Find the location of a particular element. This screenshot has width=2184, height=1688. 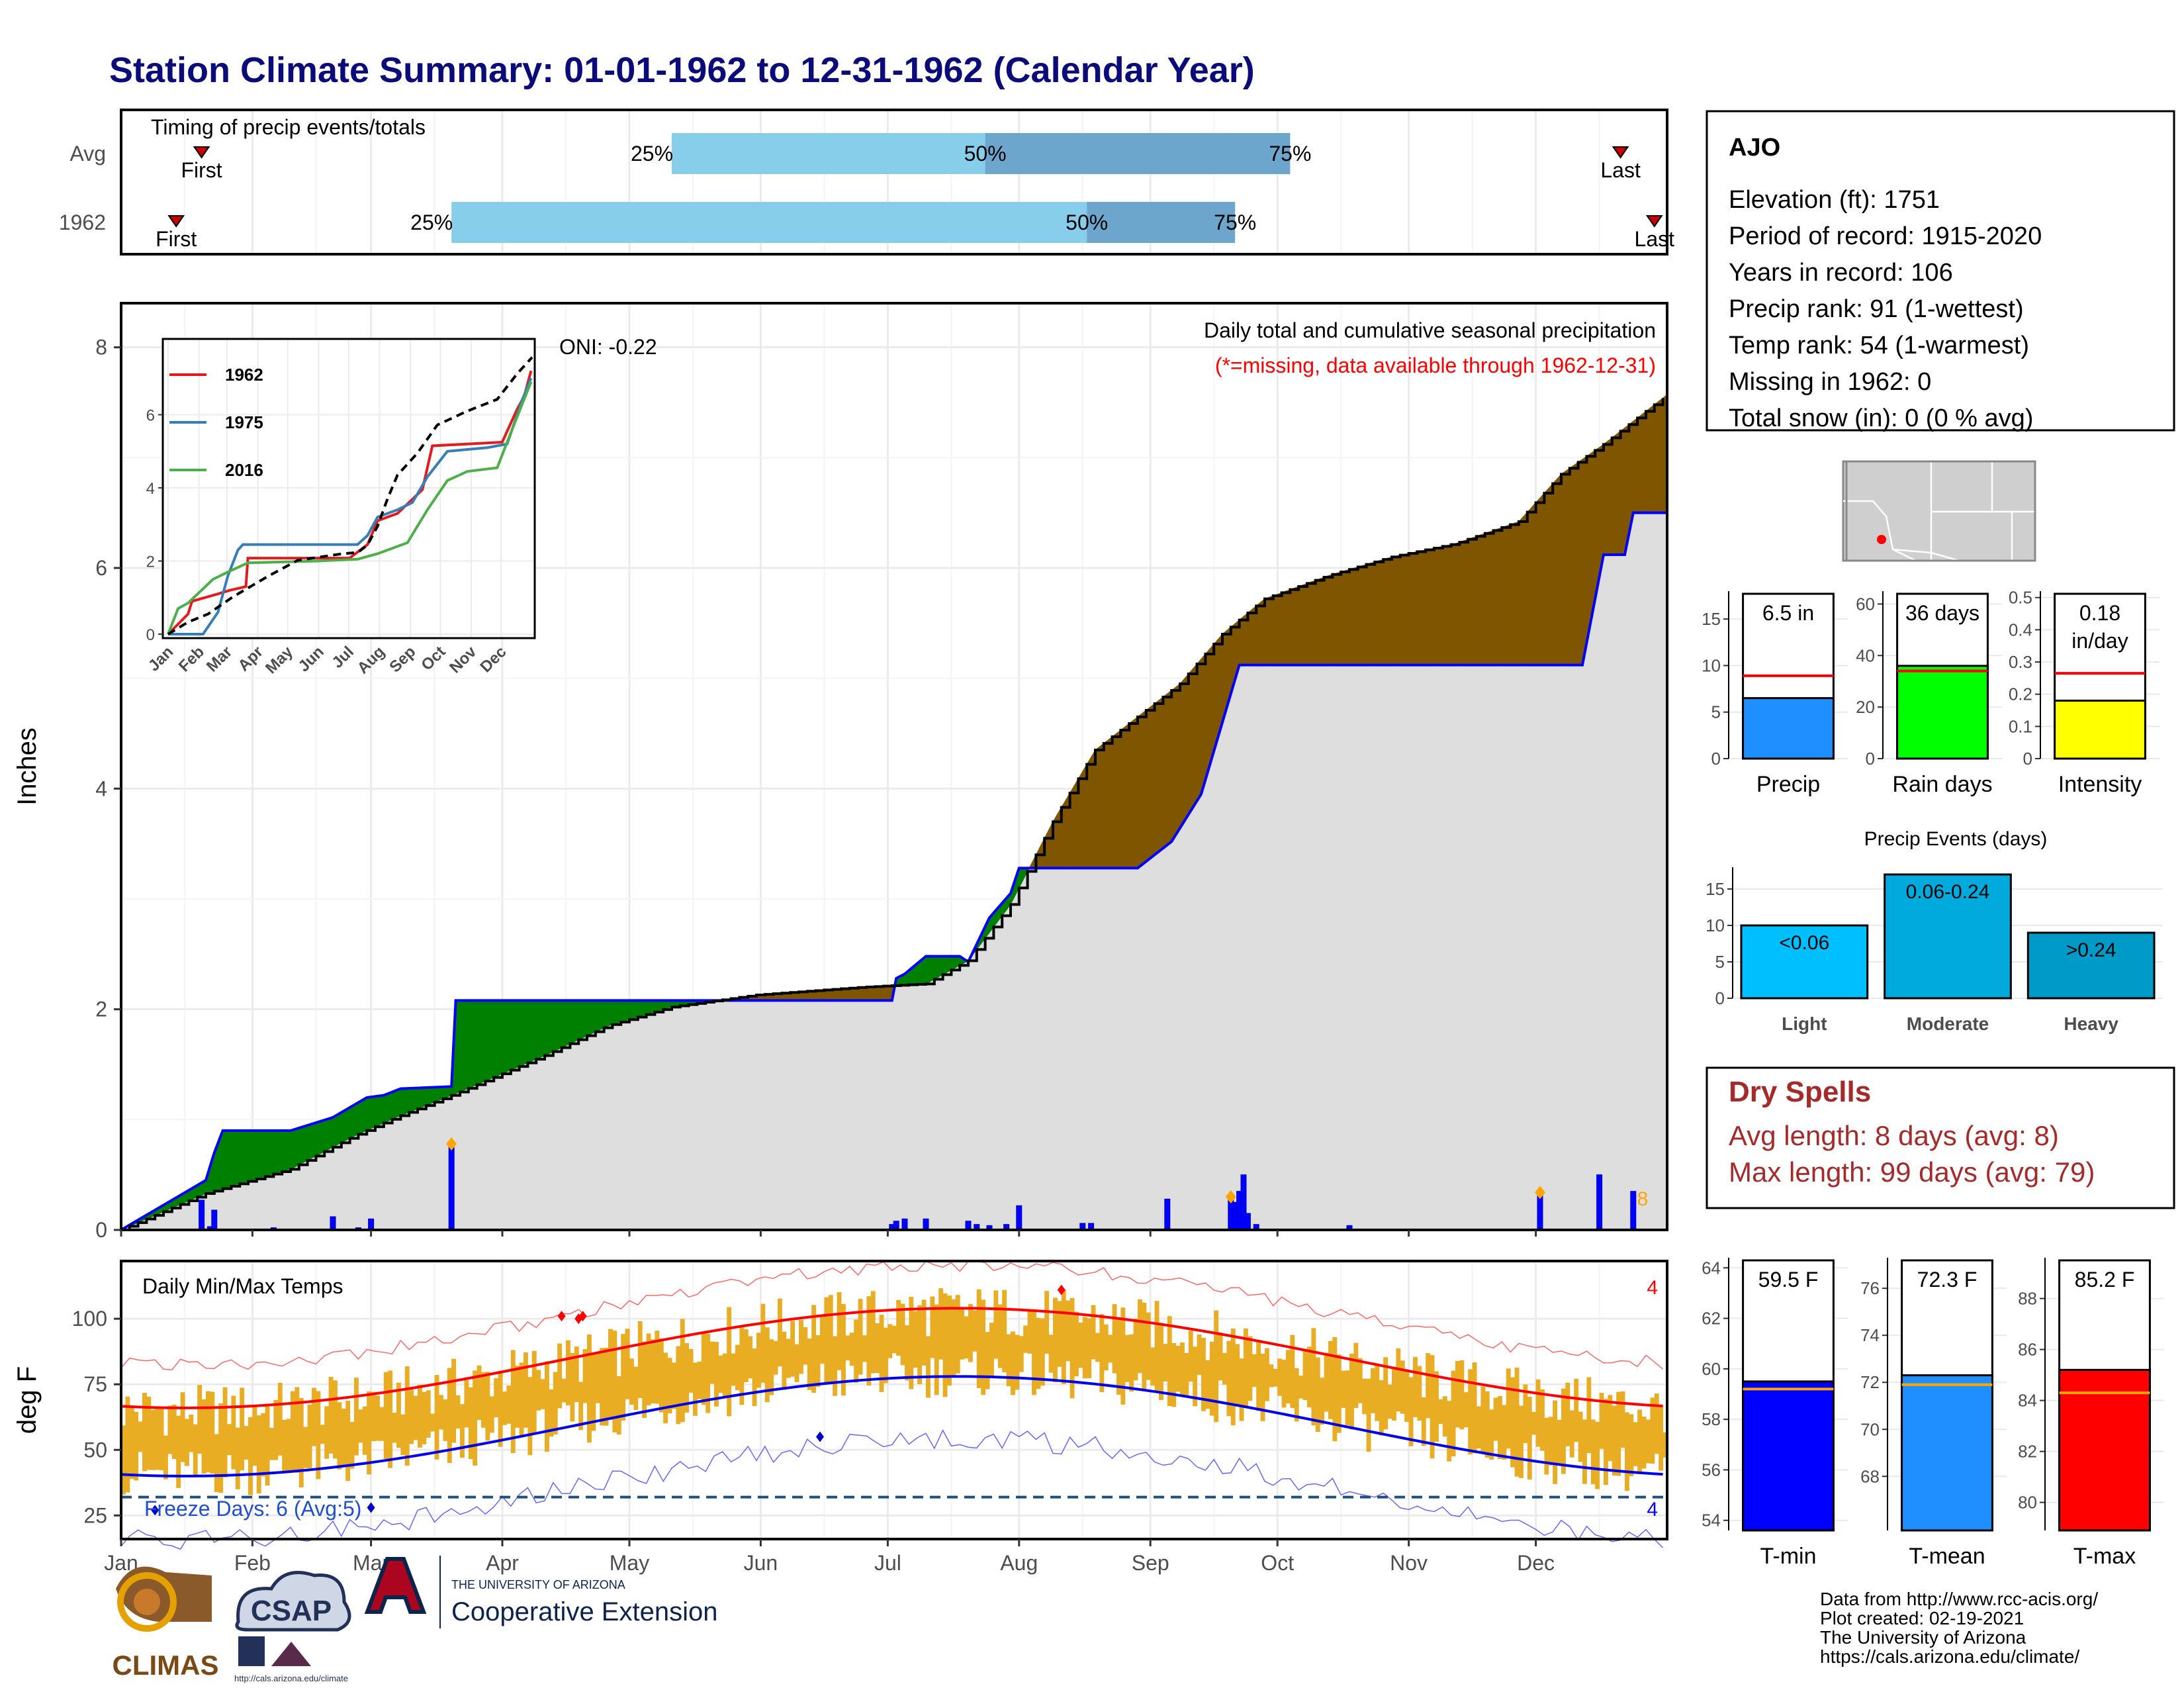

value-label: 36 days is located at coordinates (1942, 613).